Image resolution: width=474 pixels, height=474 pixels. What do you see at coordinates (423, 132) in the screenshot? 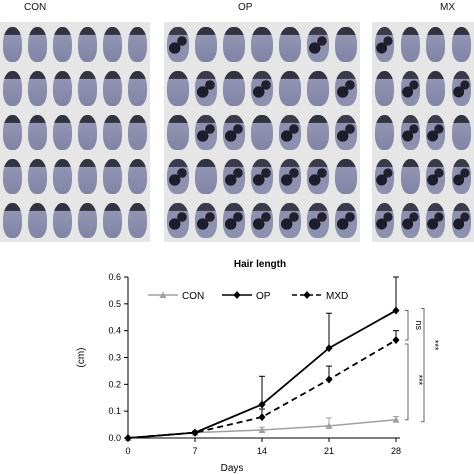
I see `photo-mxd-mice` at bounding box center [423, 132].